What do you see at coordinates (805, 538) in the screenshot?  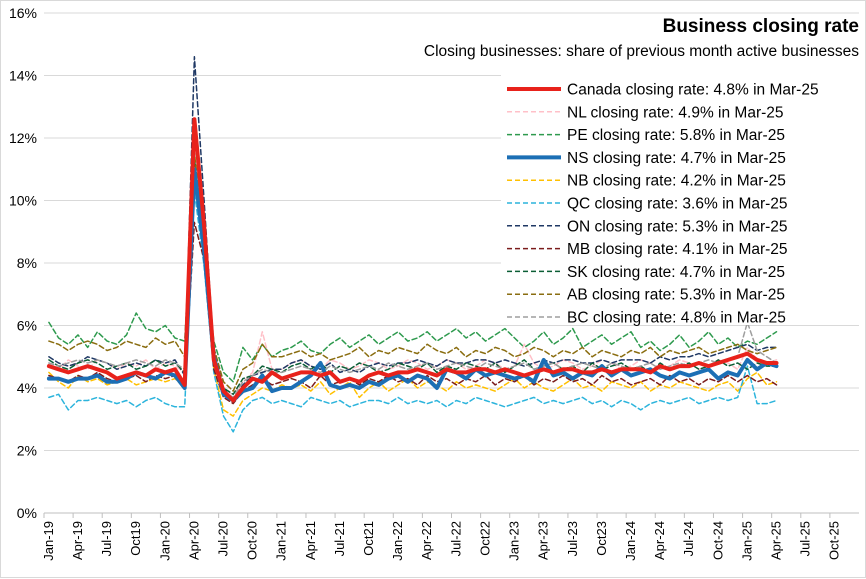 I see `x-tick-label: Jul-25` at bounding box center [805, 538].